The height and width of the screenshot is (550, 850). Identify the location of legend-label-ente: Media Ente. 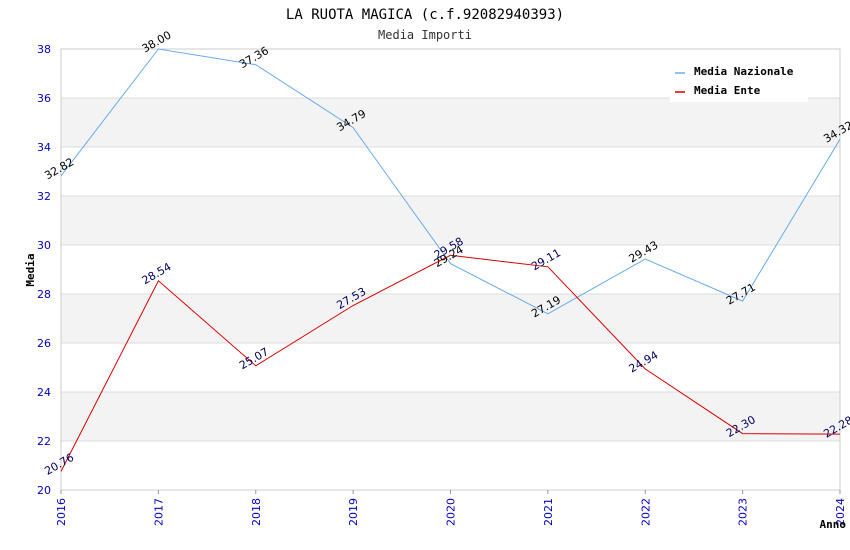
(727, 90).